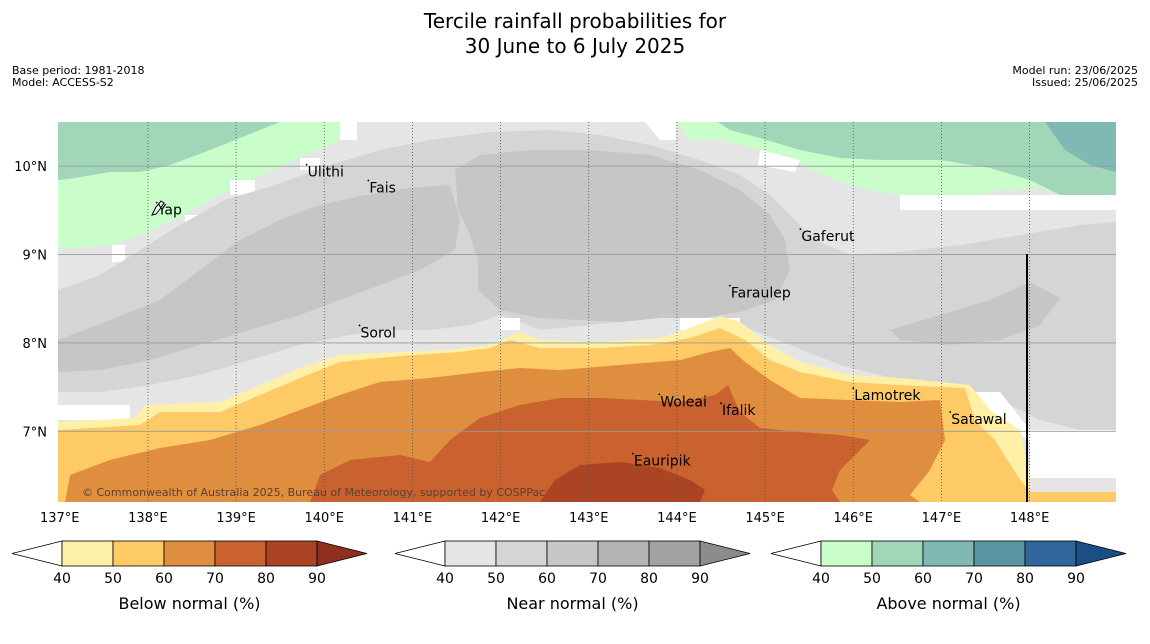 The width and height of the screenshot is (1150, 644). What do you see at coordinates (1030, 518) in the screenshot?
I see `lon-tick-label: 148°E` at bounding box center [1030, 518].